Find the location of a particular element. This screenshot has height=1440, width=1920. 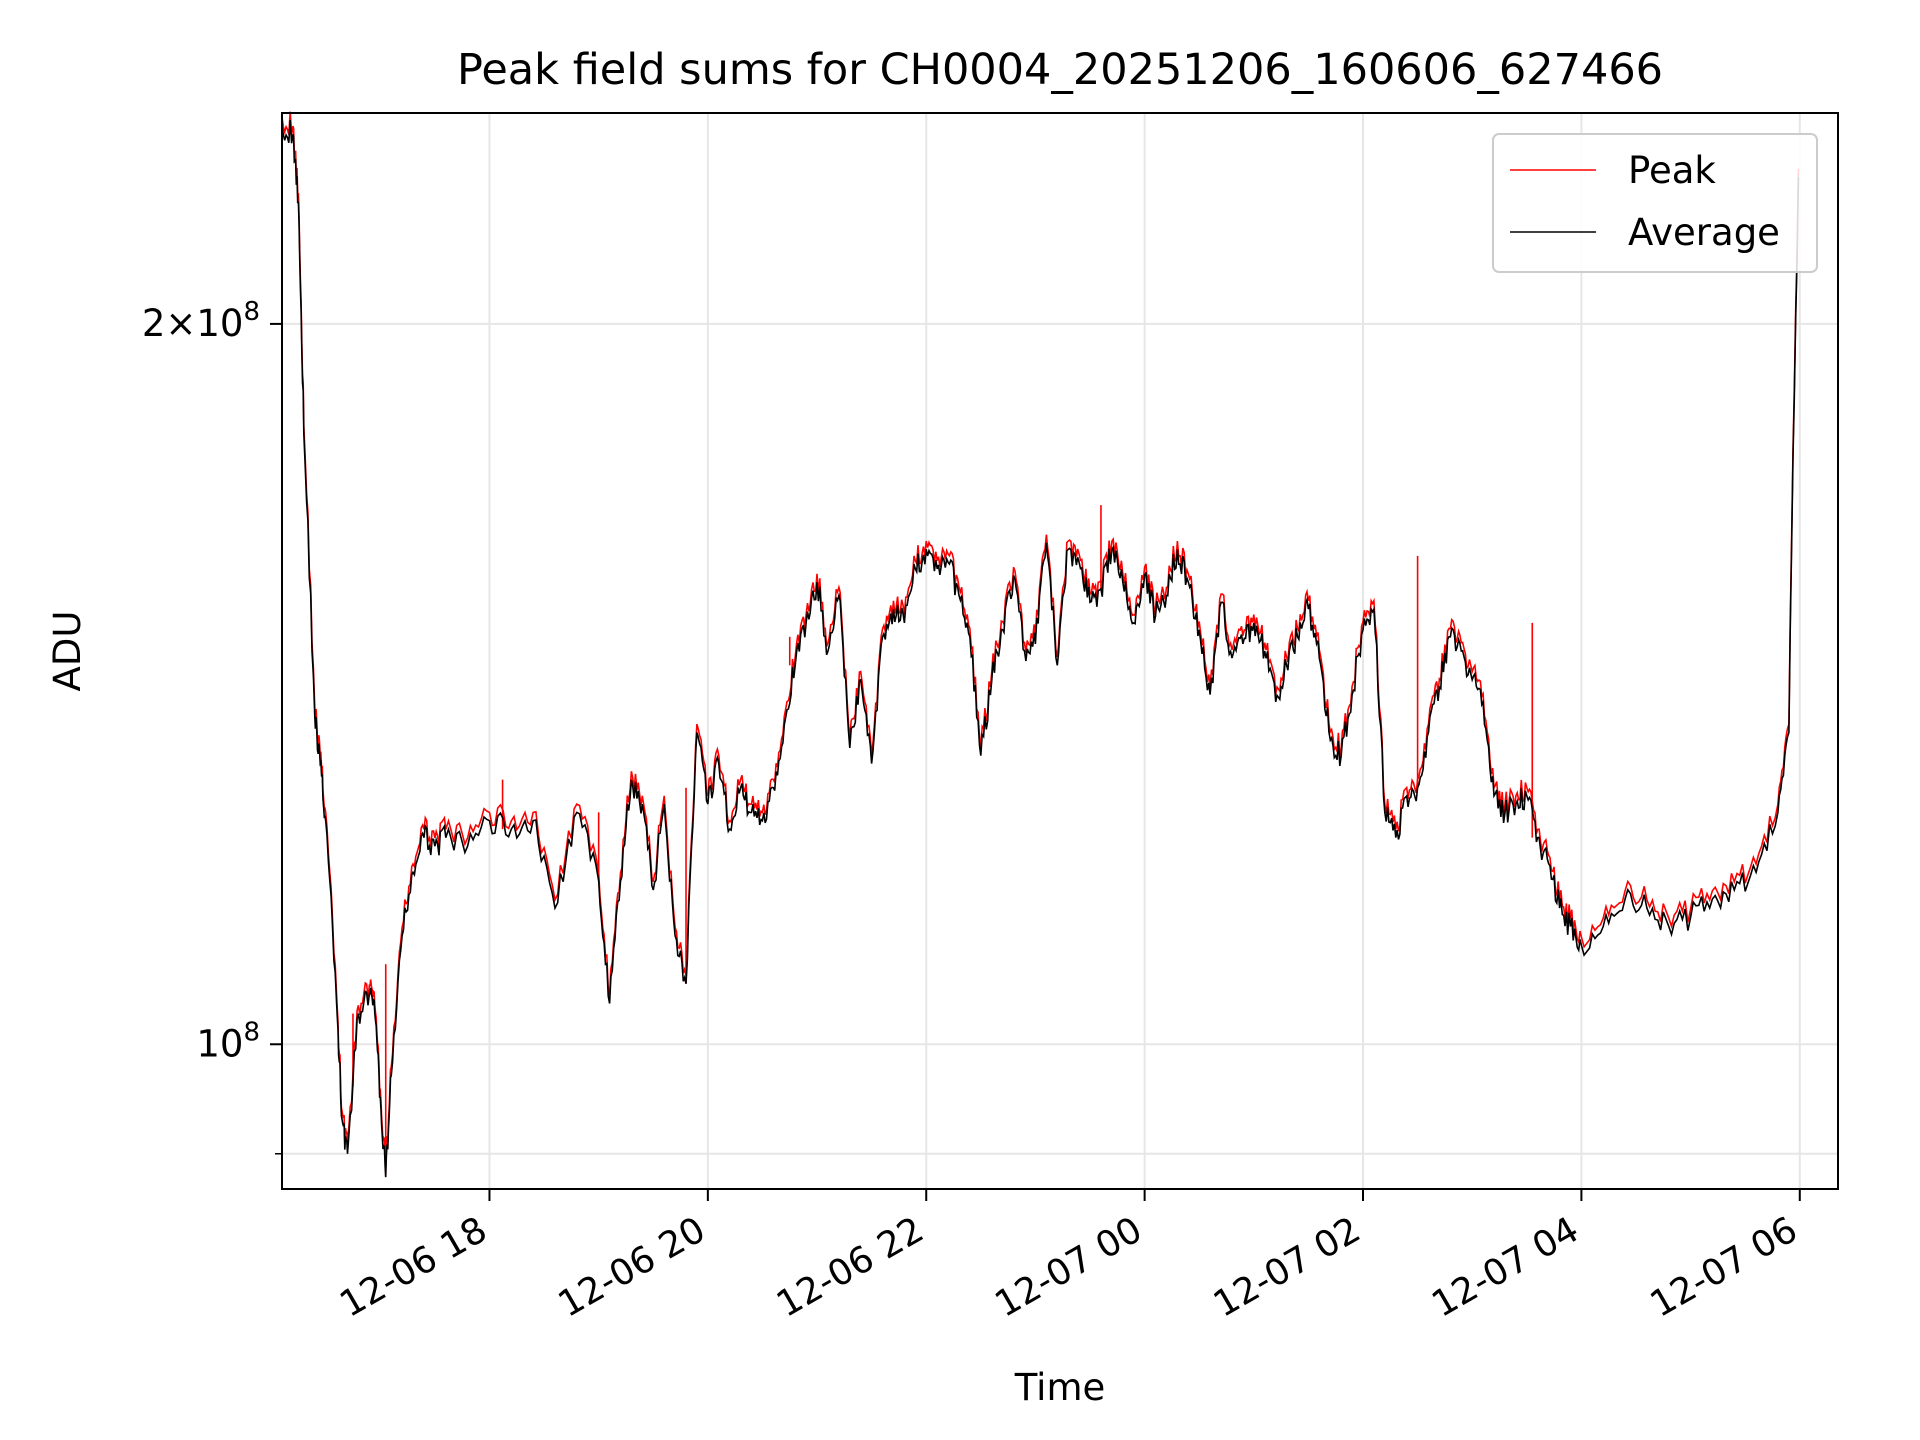

legend-box is located at coordinates (1655, 203).